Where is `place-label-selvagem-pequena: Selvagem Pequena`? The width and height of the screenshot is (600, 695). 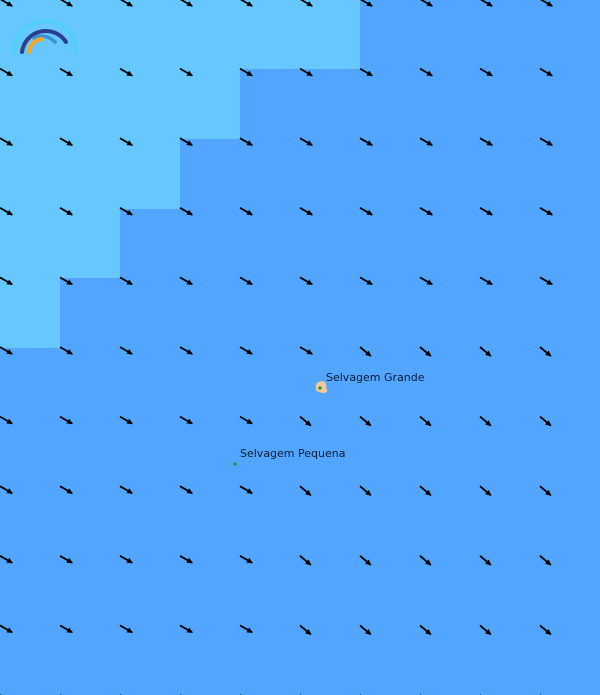
place-label-selvagem-pequena: Selvagem Pequena is located at coordinates (293, 453).